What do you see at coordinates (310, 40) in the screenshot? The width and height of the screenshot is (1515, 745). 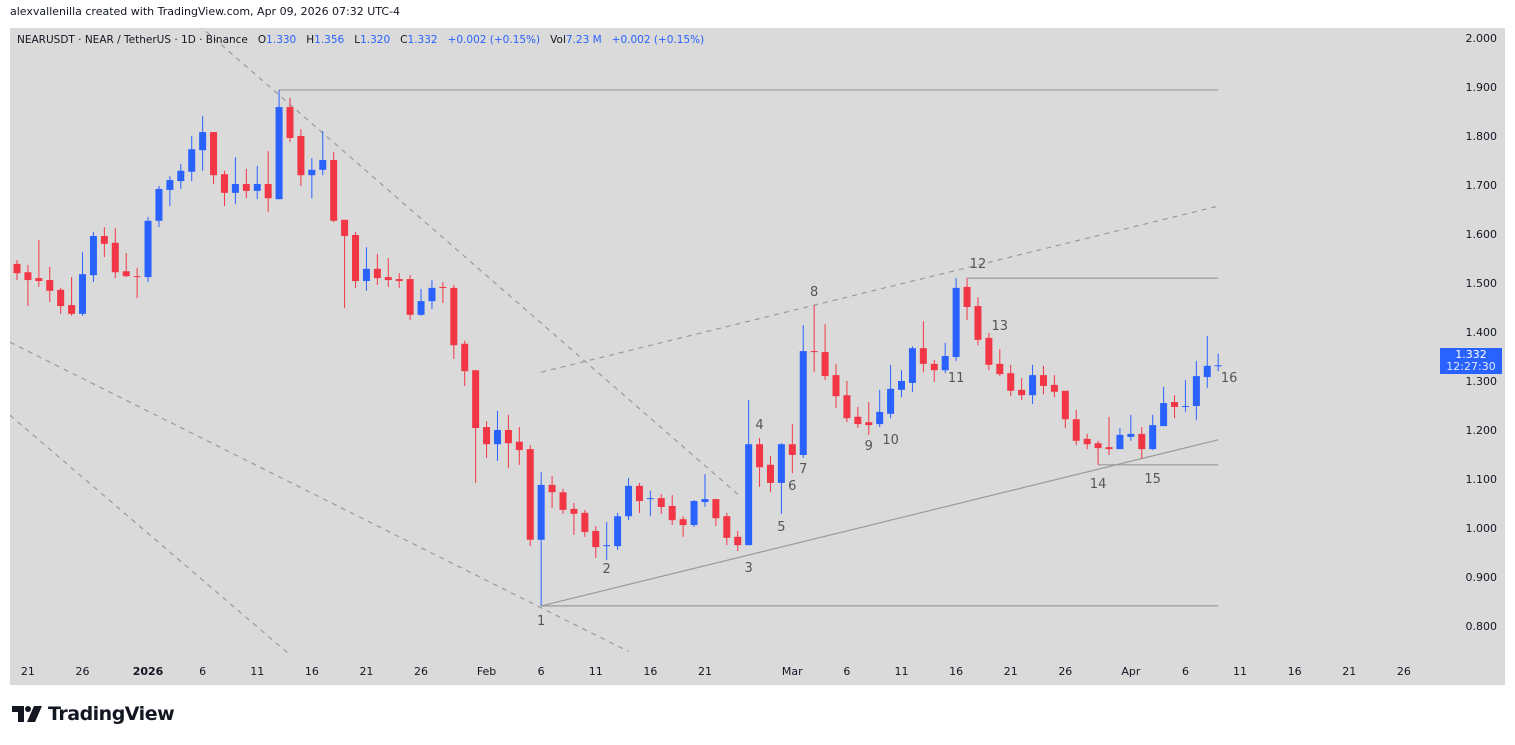 I see `high-label: H` at bounding box center [310, 40].